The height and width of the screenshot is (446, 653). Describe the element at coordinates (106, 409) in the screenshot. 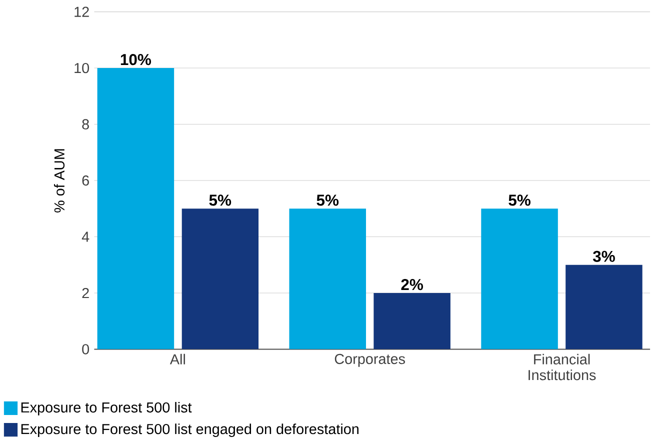

I see `legend-label: Exposure to Forest 500 list` at that location.